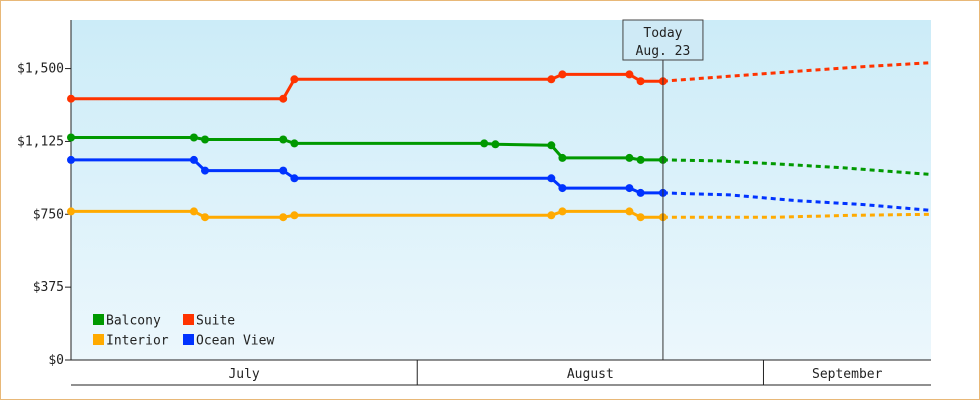  I want to click on today-label-box, so click(663, 40).